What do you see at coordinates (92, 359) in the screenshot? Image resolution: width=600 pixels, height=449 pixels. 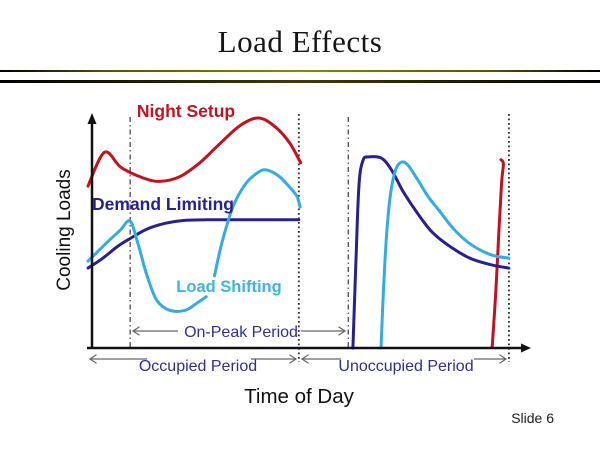 I see `occupied-left-arrow-arrowhead-icon` at bounding box center [92, 359].